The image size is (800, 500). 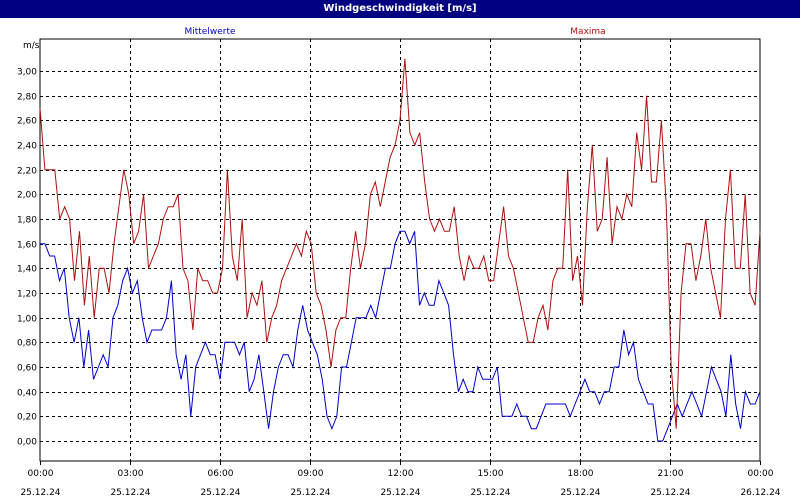 What do you see at coordinates (27, 443) in the screenshot?
I see `y-tick-label: 0,00` at bounding box center [27, 443].